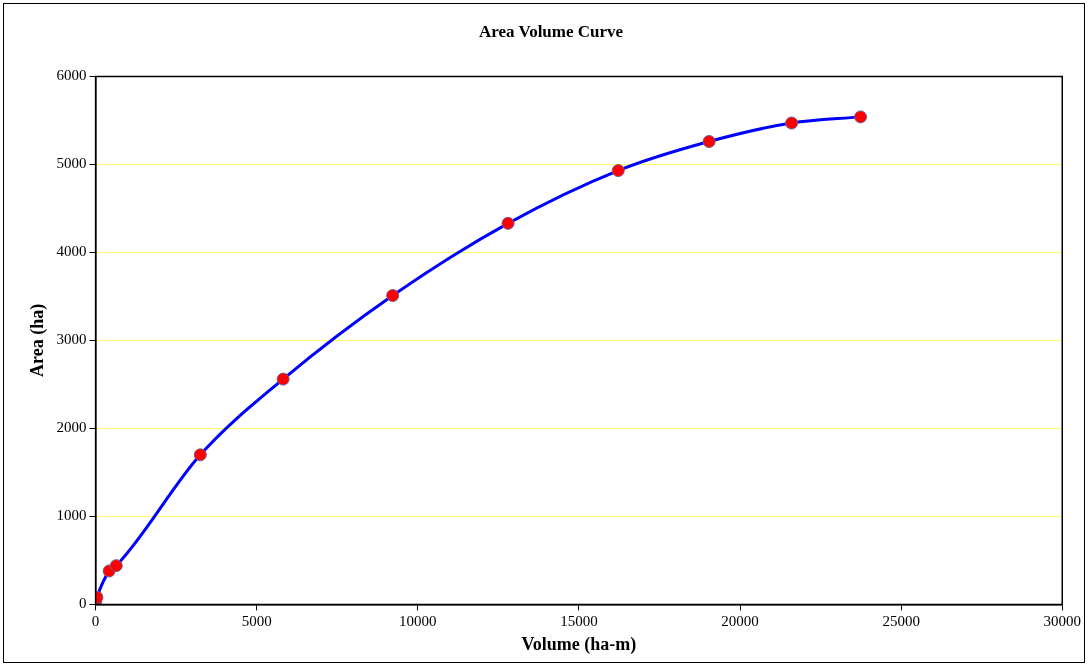  I want to click on x-tick-label: 0, so click(95, 621).